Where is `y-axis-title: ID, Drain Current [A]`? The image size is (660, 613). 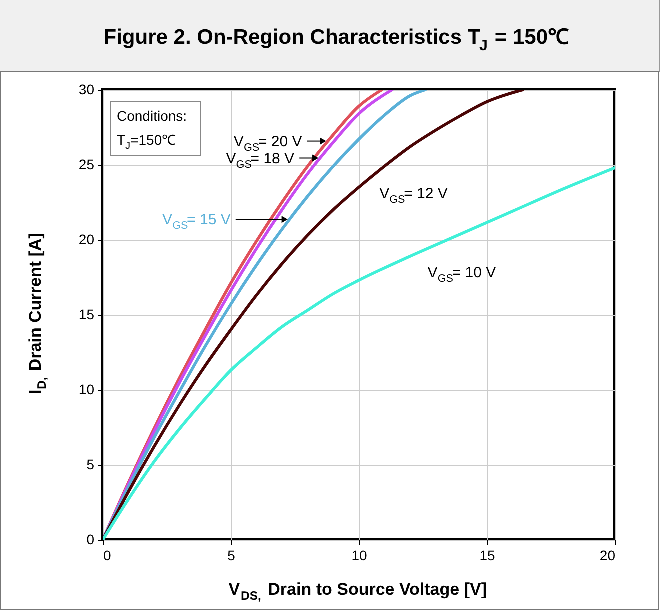
y-axis-title: ID, Drain Current [A] is located at coordinates (38, 314).